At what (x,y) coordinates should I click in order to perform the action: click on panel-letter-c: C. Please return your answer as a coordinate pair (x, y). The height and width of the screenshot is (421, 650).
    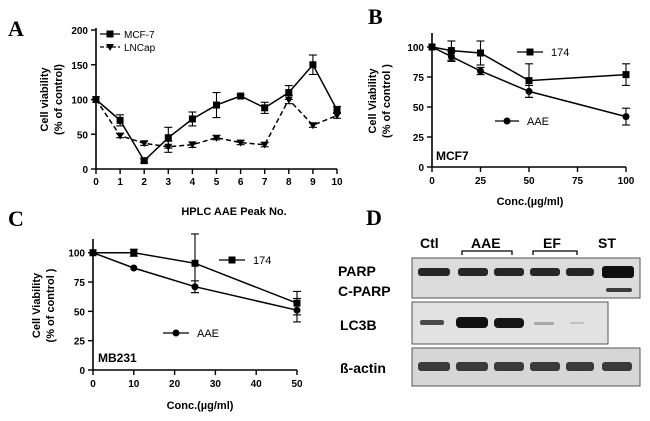
    Looking at the image, I should click on (16, 218).